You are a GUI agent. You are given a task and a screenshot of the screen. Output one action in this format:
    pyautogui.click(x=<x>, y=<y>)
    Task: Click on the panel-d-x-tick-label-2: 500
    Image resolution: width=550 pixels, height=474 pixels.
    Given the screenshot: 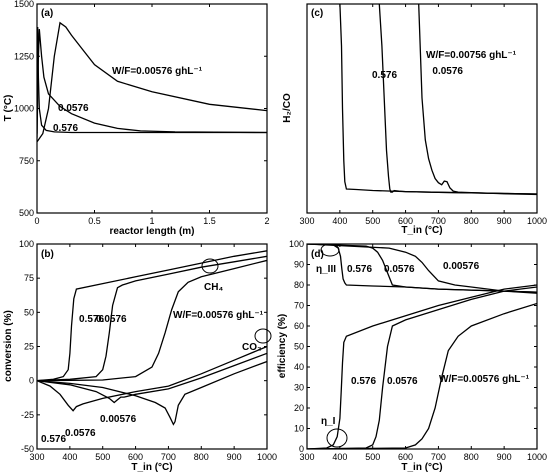 What is the action you would take?
    pyautogui.click(x=372, y=457)
    